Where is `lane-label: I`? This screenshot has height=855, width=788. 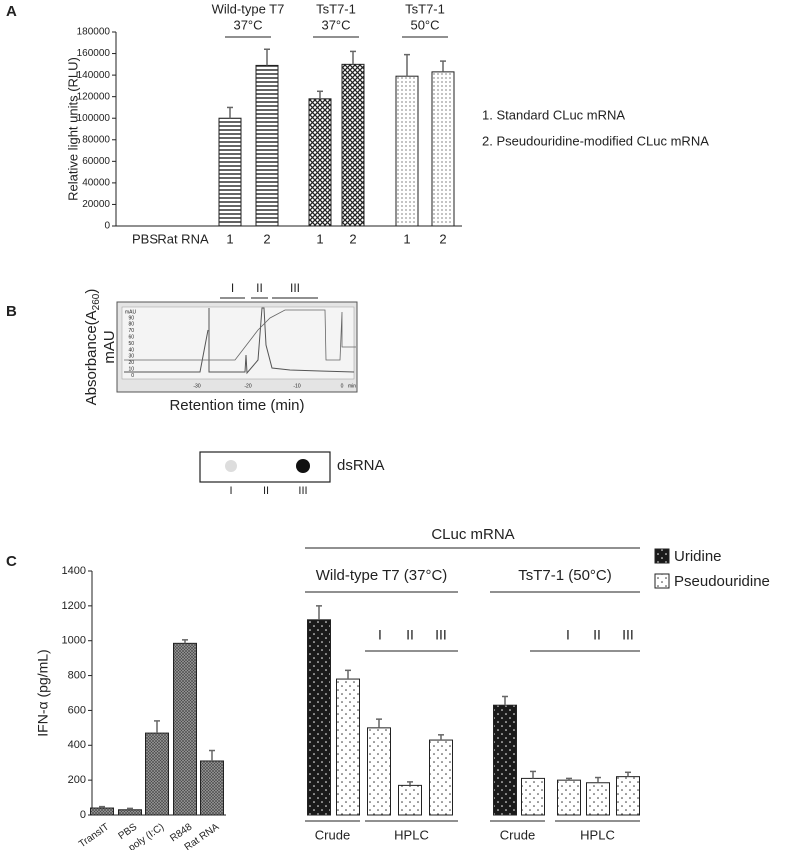 lane-label: I is located at coordinates (230, 491).